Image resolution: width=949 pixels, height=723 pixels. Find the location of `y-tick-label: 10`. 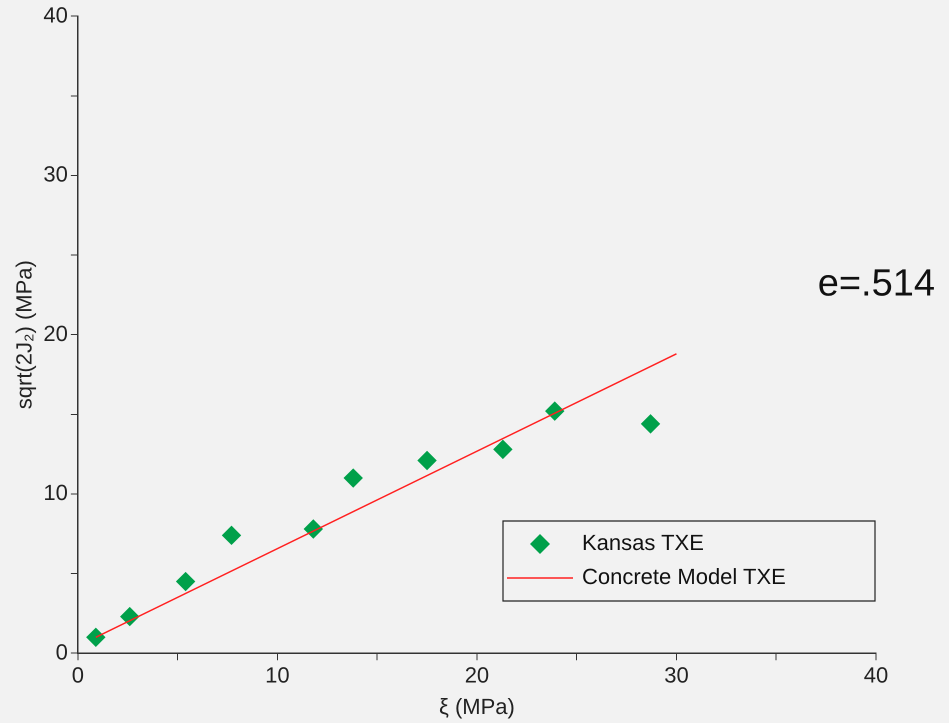

y-tick-label: 10 is located at coordinates (55, 493).